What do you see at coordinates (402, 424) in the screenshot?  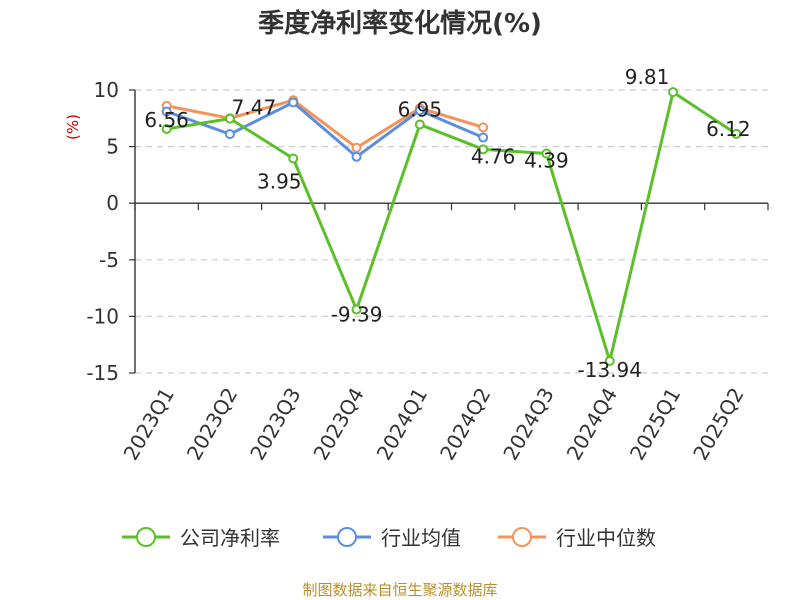 I see `x-tick-label: 2024Q1` at bounding box center [402, 424].